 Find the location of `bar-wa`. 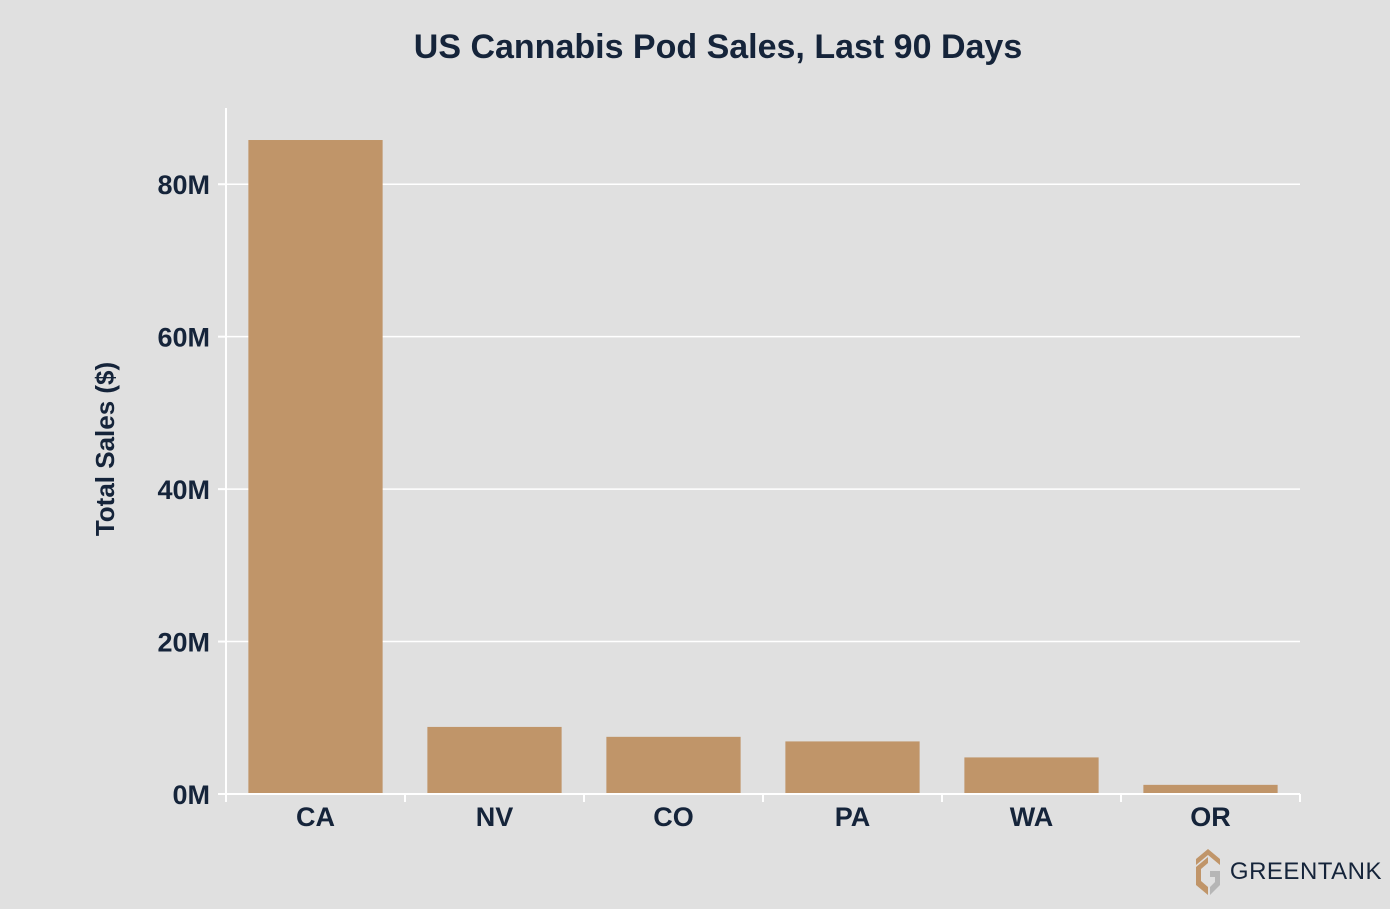

bar-wa is located at coordinates (1031, 775).